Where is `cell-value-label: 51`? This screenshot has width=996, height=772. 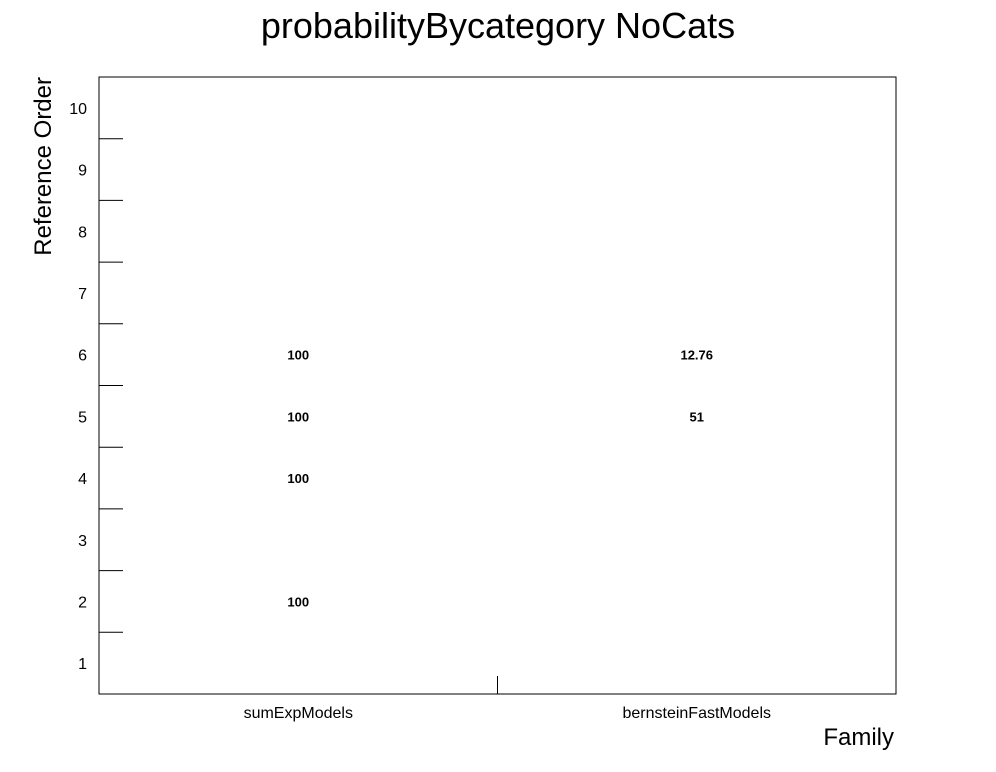
cell-value-label: 51 is located at coordinates (697, 416).